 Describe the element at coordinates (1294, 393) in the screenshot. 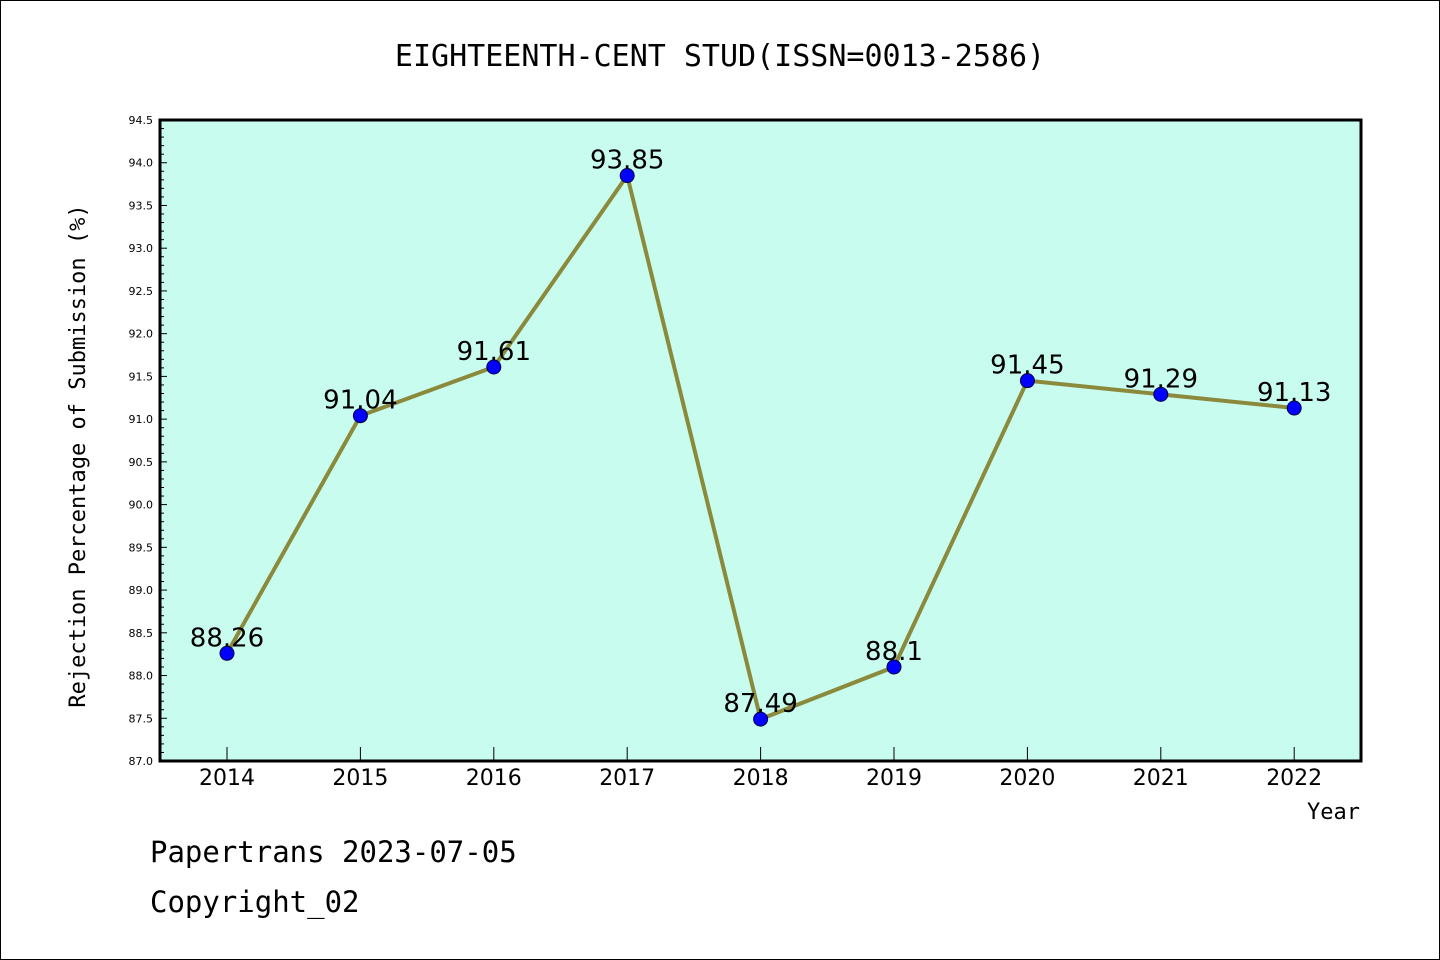

I see `data-label: 91.13` at that location.